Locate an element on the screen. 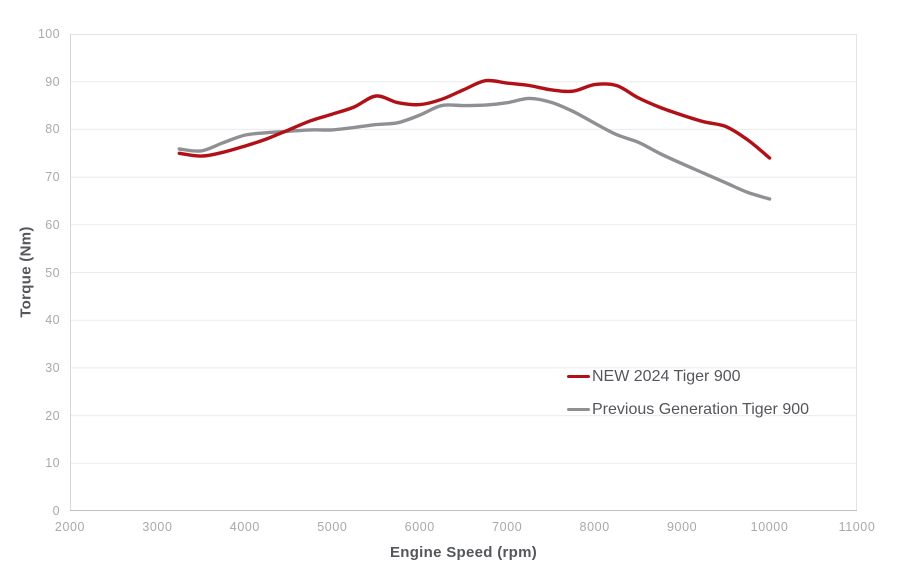 This screenshot has width=902, height=576. legend-label: Previous Generation Tiger 900 is located at coordinates (701, 409).